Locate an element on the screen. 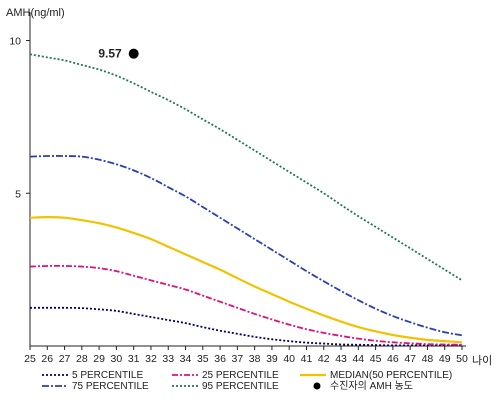  legend-label-95-percentile: 95 PERCENTILE is located at coordinates (240, 386).